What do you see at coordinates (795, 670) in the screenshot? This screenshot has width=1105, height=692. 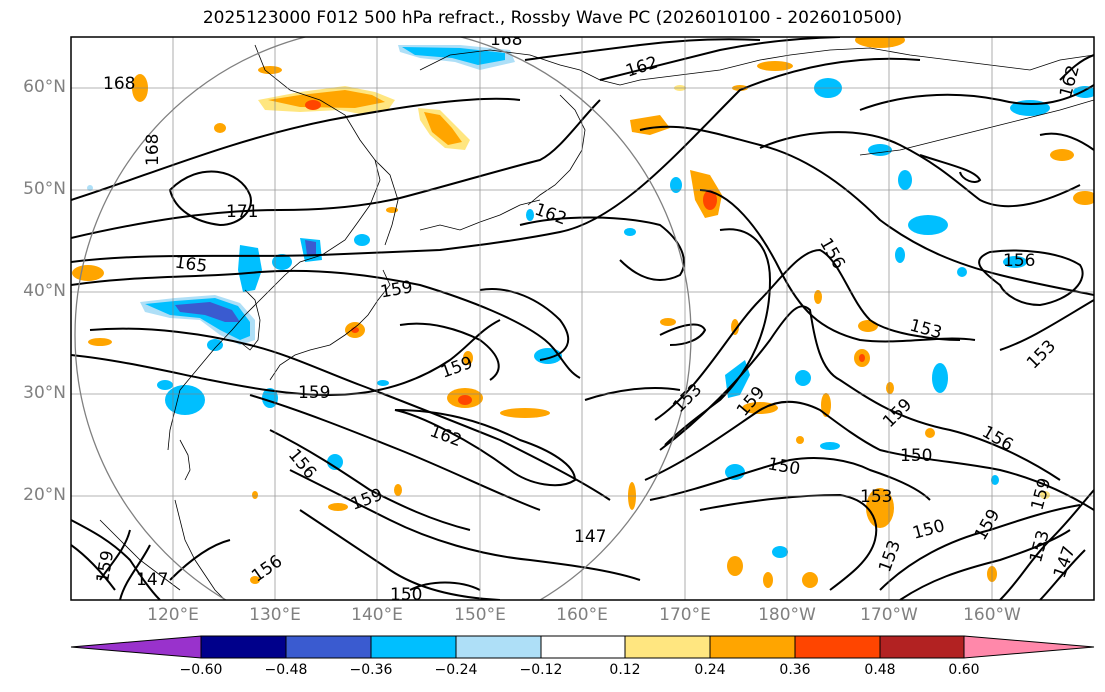 I see `colorbar-tick: 0.36` at bounding box center [795, 670].